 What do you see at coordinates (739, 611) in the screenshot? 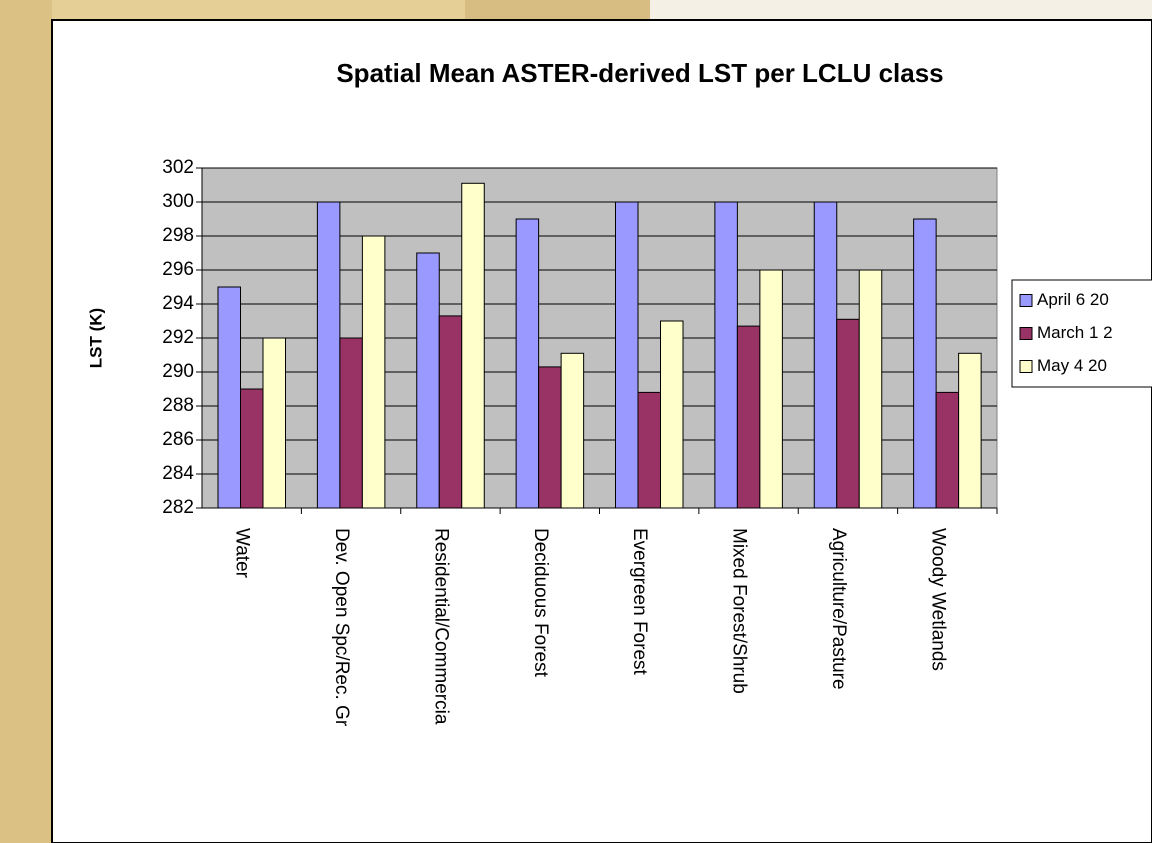
I see `x-tick-label: Mixed Forest/Shrub` at bounding box center [739, 611].